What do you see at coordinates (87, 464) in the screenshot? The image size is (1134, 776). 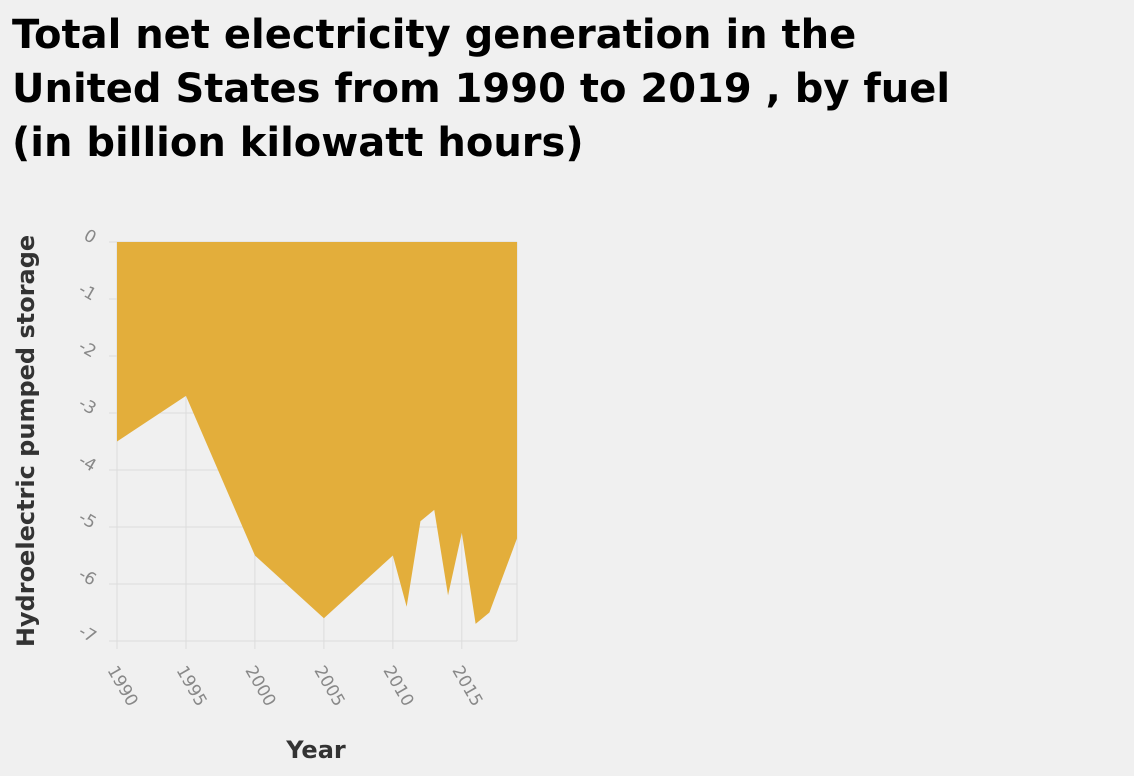 I see `y-tick-label: -4` at bounding box center [87, 464].